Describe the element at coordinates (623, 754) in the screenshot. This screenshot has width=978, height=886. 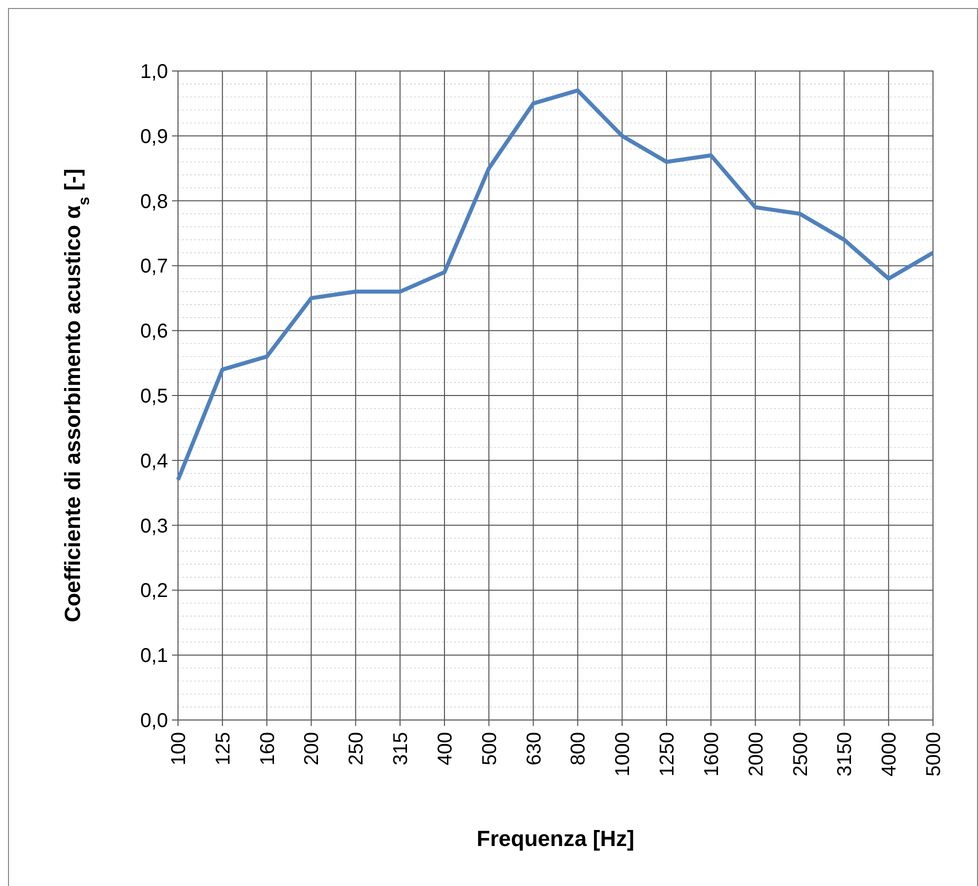
I see `x-tick-label: 1000` at that location.